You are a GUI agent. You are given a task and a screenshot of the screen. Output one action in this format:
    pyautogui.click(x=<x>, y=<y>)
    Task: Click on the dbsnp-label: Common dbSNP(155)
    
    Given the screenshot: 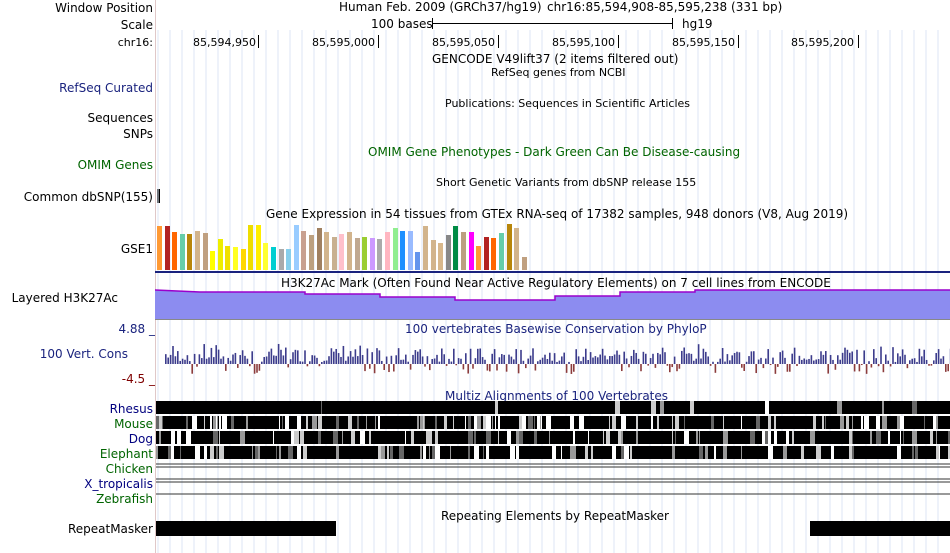 What is the action you would take?
    pyautogui.click(x=88, y=197)
    